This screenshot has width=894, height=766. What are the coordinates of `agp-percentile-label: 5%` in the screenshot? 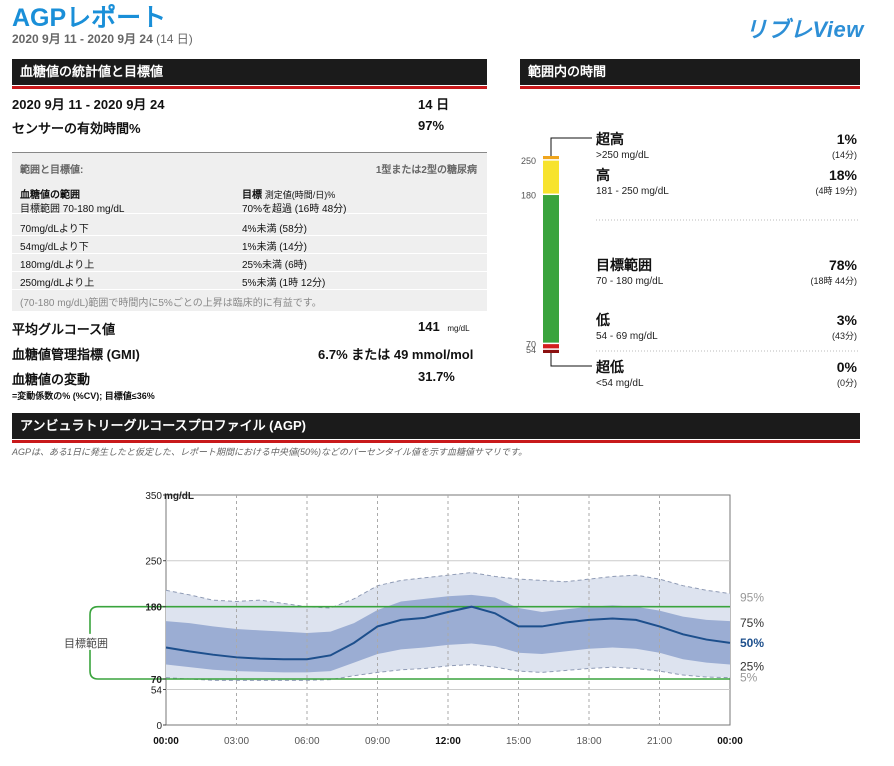 It's located at (749, 678).